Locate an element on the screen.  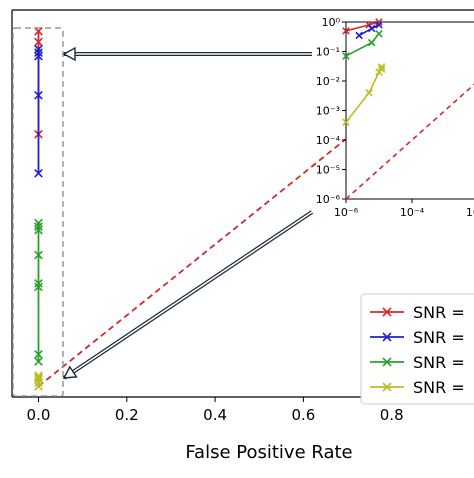
inset-y-tick-label: 10⁻² is located at coordinates (328, 81).